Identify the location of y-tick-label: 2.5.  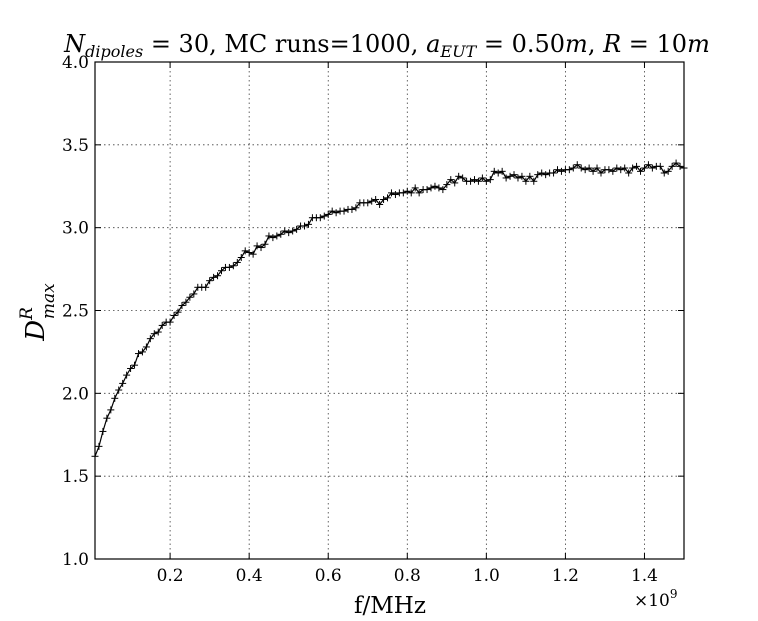
(75, 312).